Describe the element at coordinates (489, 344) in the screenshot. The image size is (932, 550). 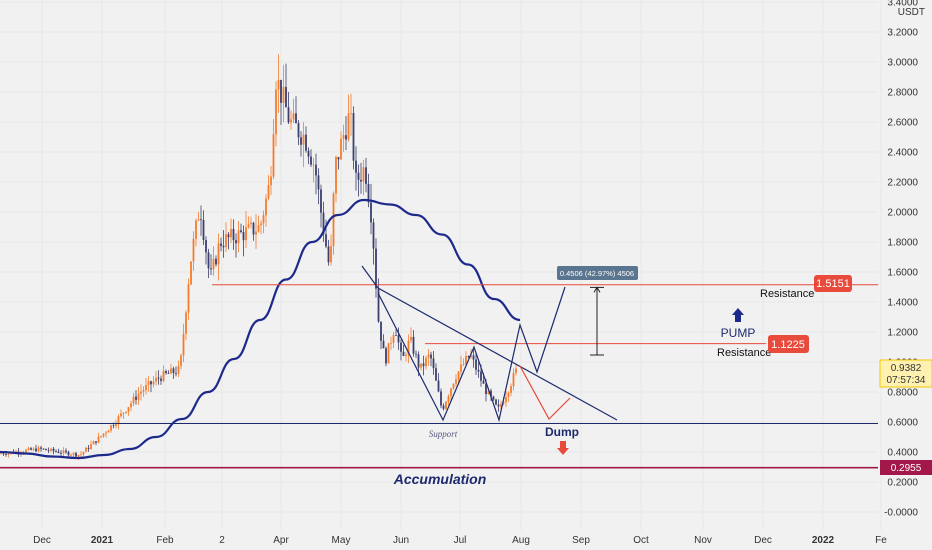
I see `pattern-drawings` at that location.